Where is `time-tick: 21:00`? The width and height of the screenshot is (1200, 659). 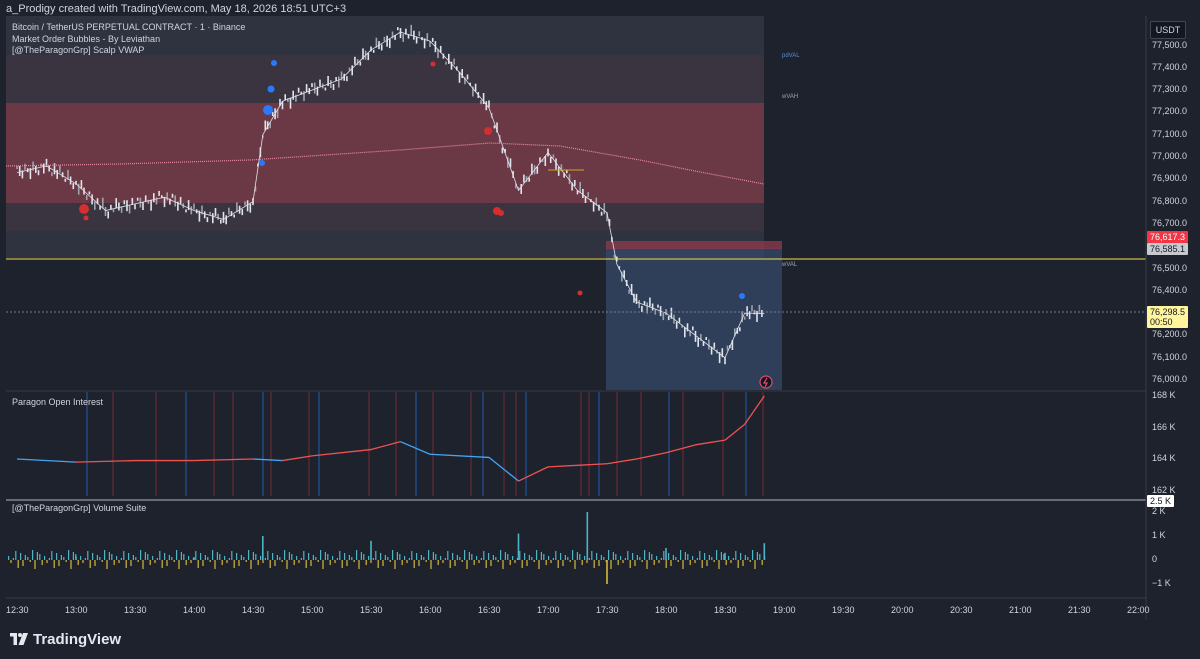
time-tick: 21:00 is located at coordinates (1020, 610).